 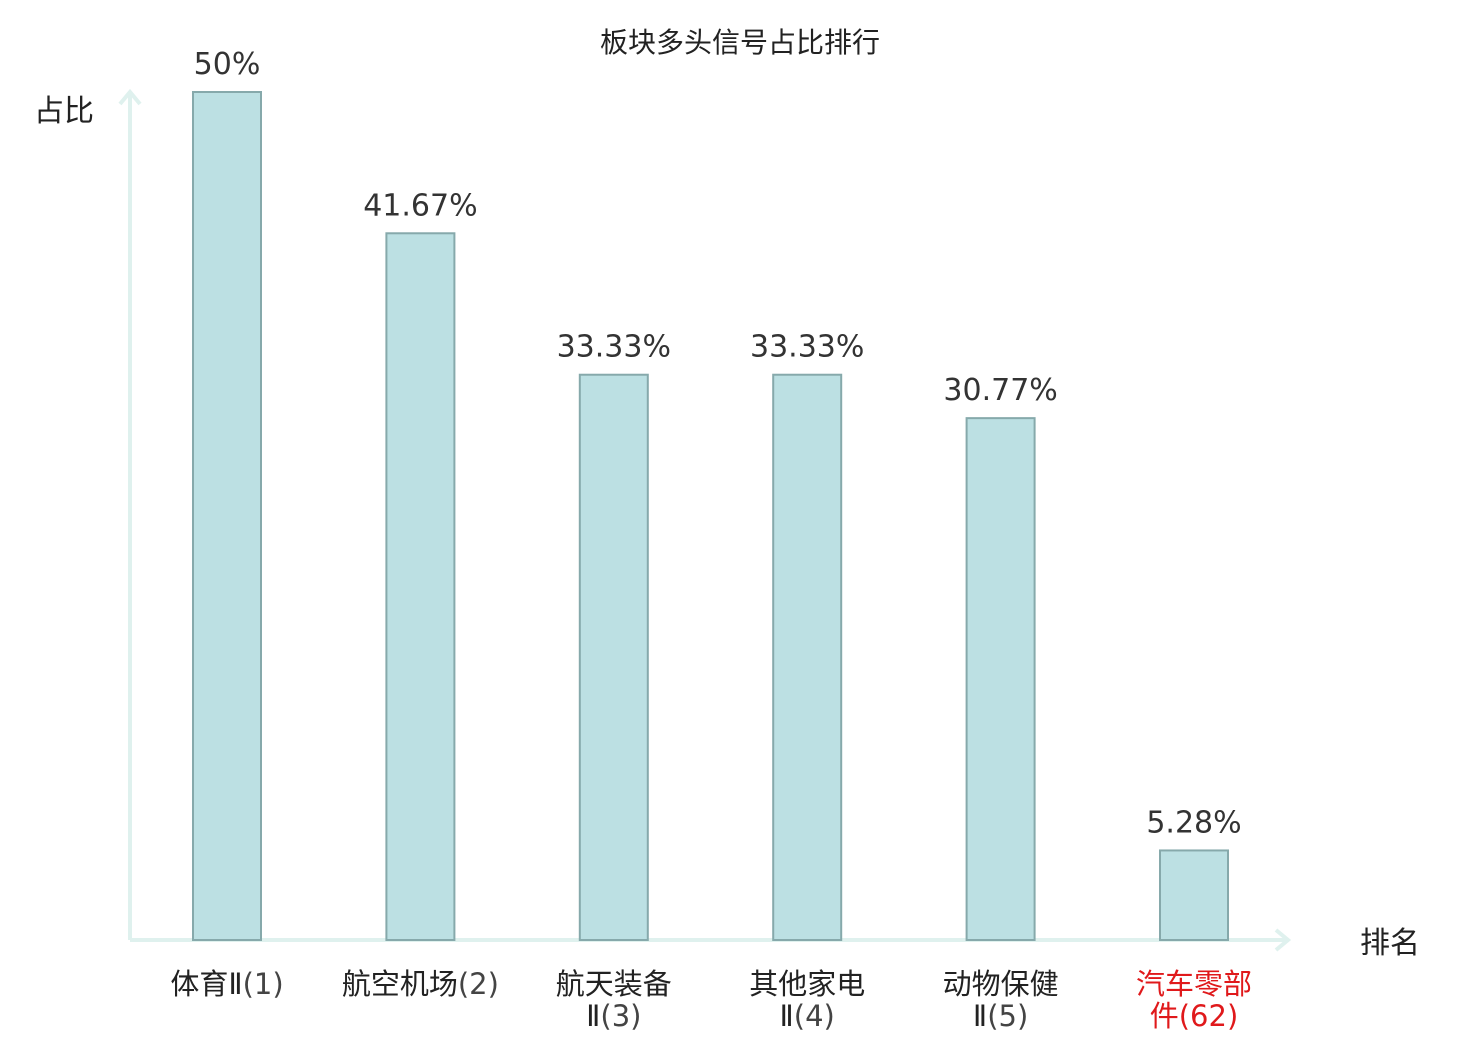 I want to click on category-label-1: 体育Ⅱ(1), so click(x=226, y=984).